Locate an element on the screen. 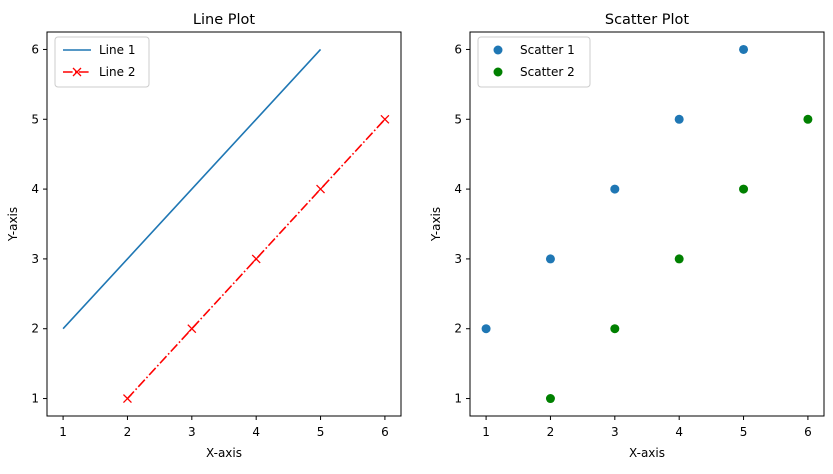  legend-label-1: Scatter 1 is located at coordinates (547, 50).